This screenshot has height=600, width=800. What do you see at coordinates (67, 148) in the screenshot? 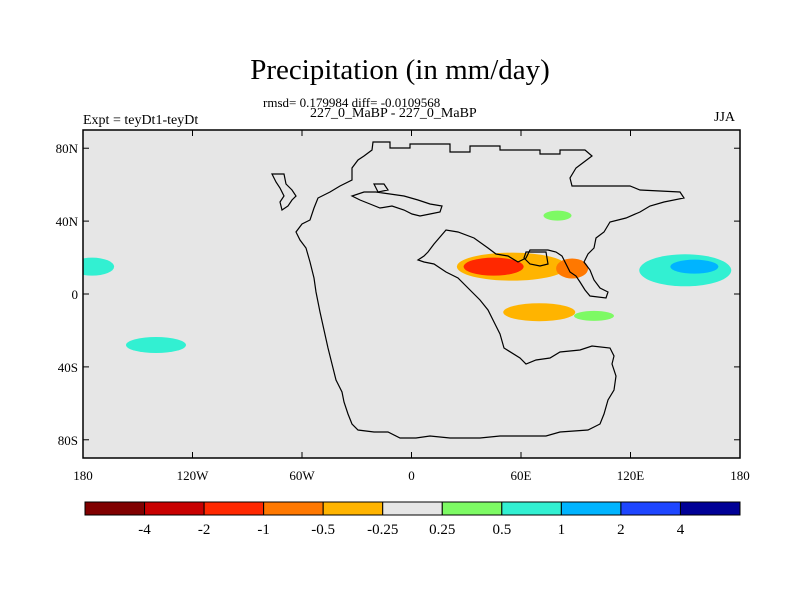
I see `y-tick-label: 80N` at bounding box center [67, 148].